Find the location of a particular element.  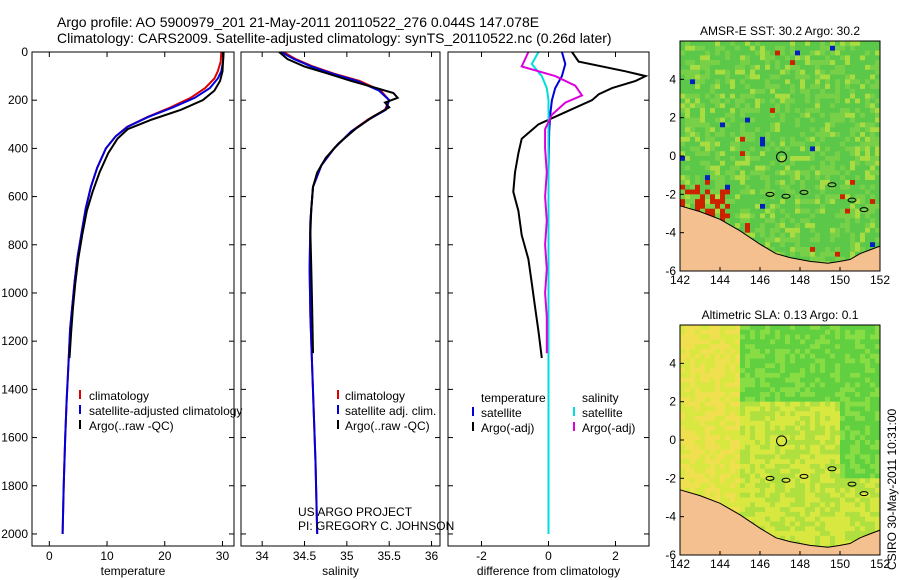

y-tick-label: 600 is located at coordinates (18, 197).